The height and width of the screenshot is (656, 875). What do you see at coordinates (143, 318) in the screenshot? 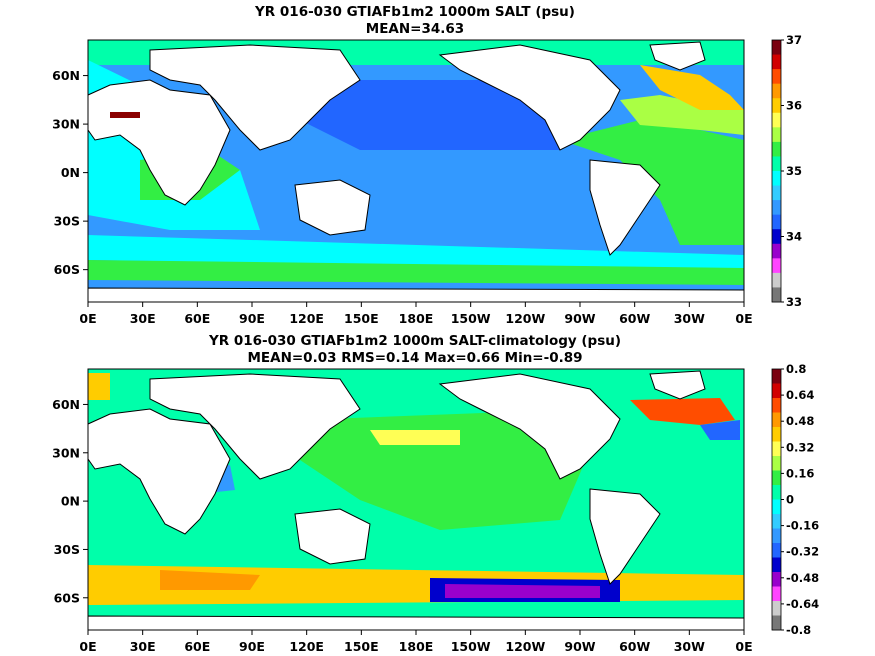
I see `x-tick-label: 30E` at bounding box center [143, 318].